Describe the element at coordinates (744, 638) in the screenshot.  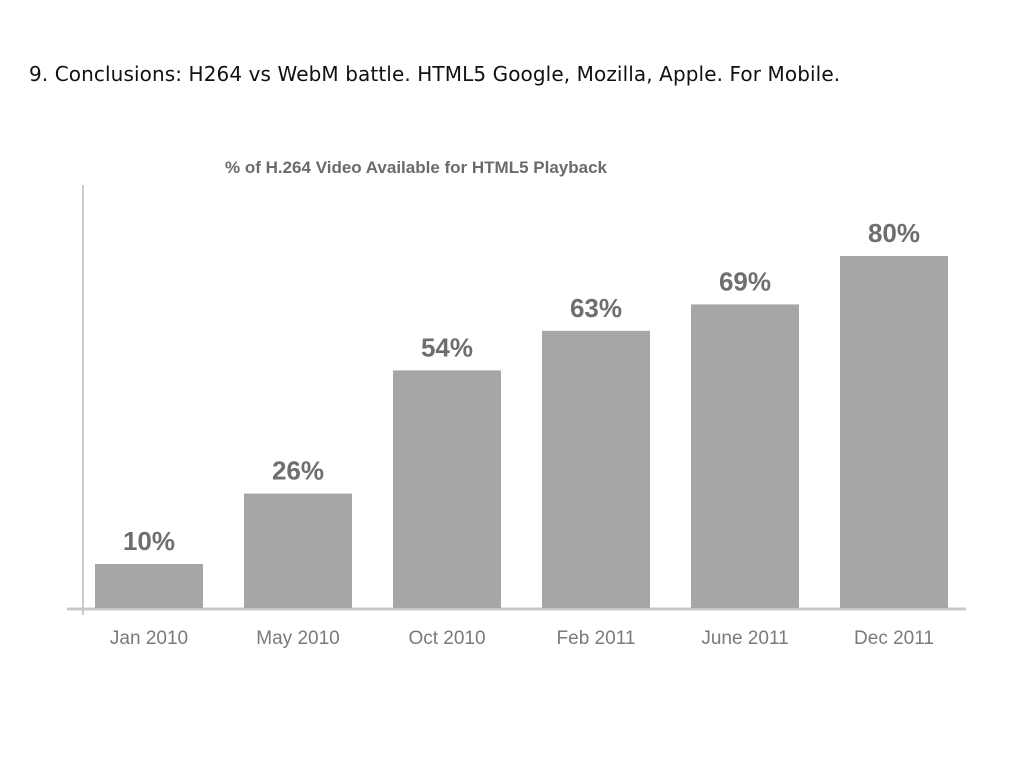
I see `x-tick-label: June 2011` at that location.